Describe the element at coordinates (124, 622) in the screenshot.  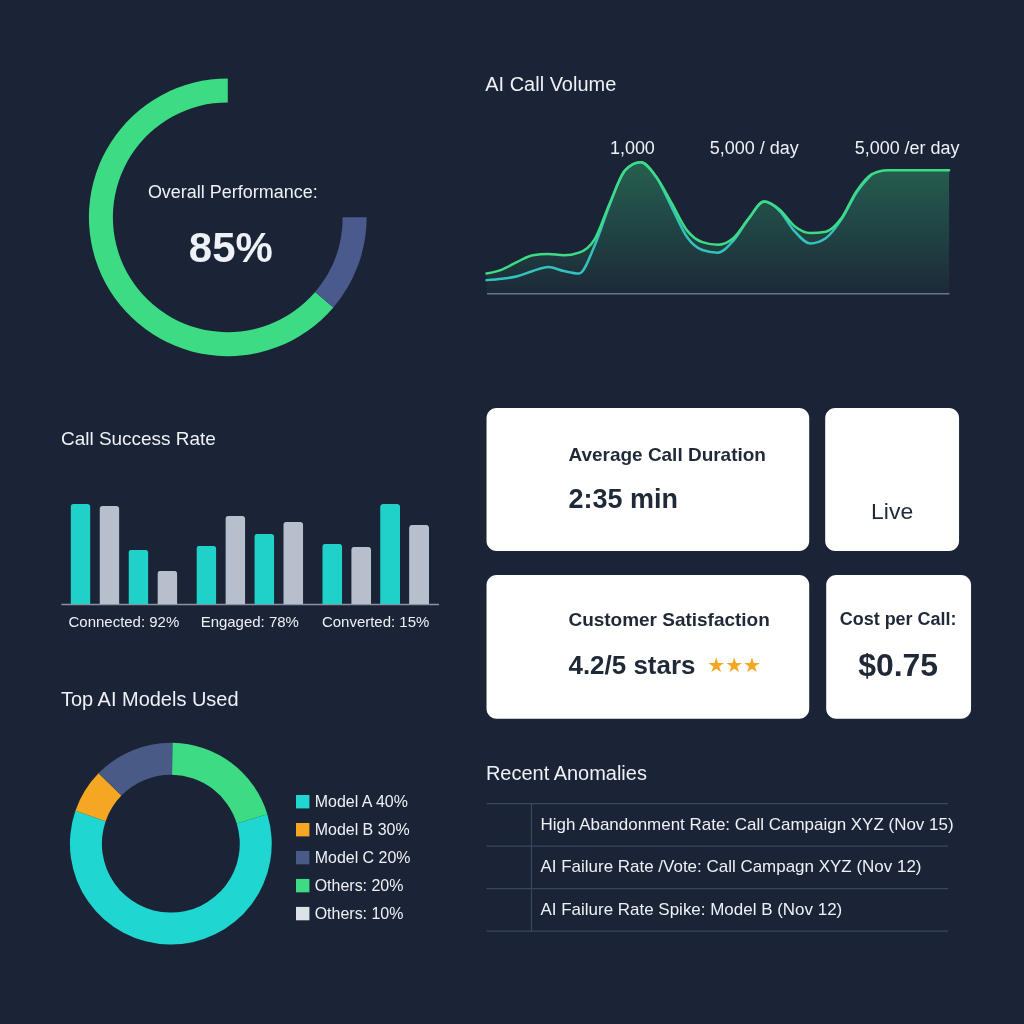
I see `x-tick-label: Connected: 92%` at that location.